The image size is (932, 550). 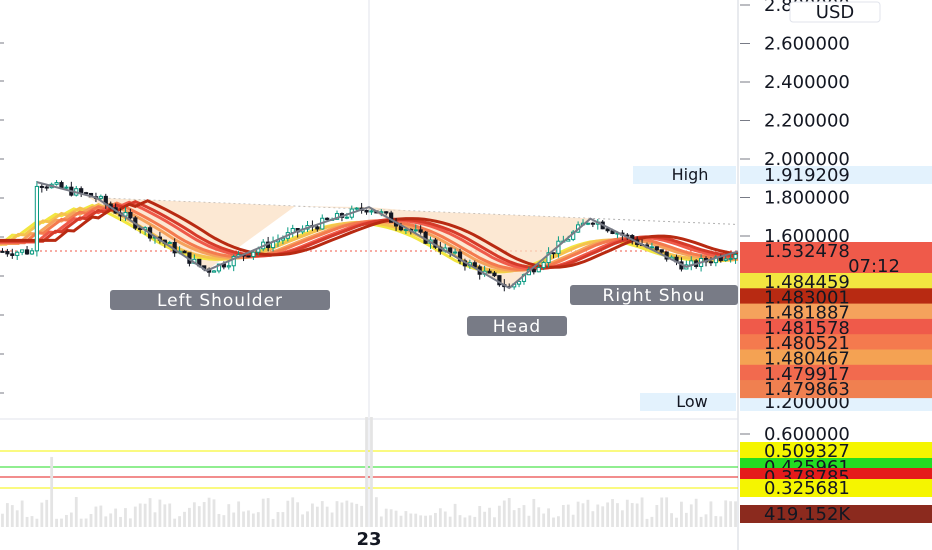 I want to click on pattern-shade, so click(x=354, y=208).